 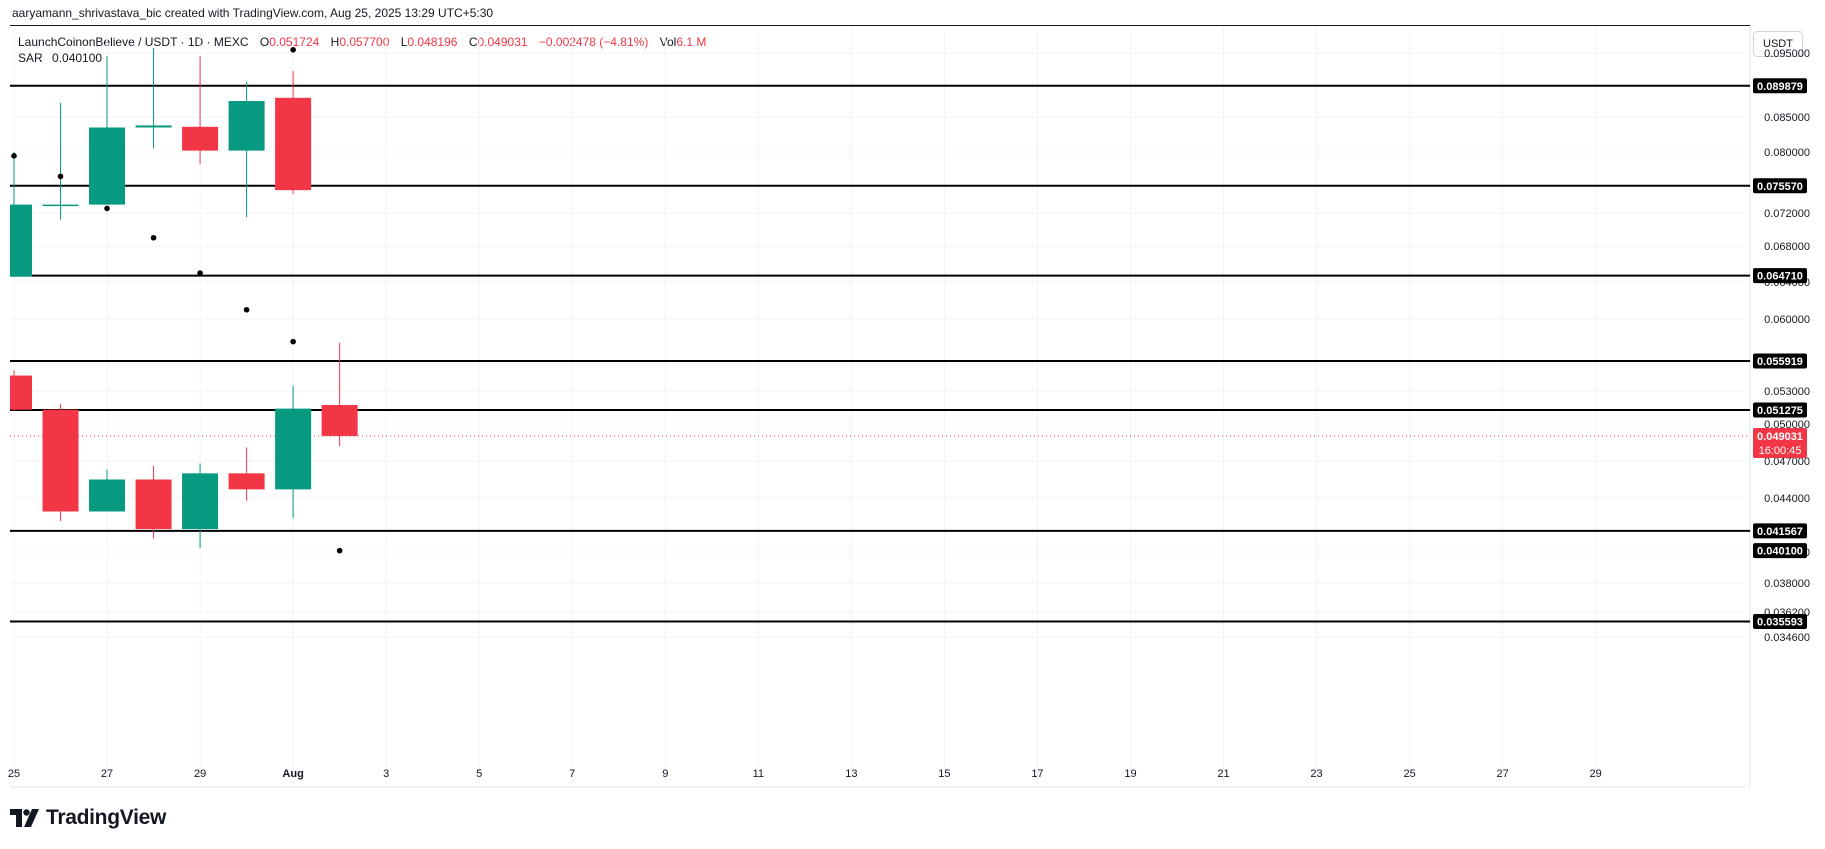 I want to click on x-tick-label: Aug, so click(x=292, y=774).